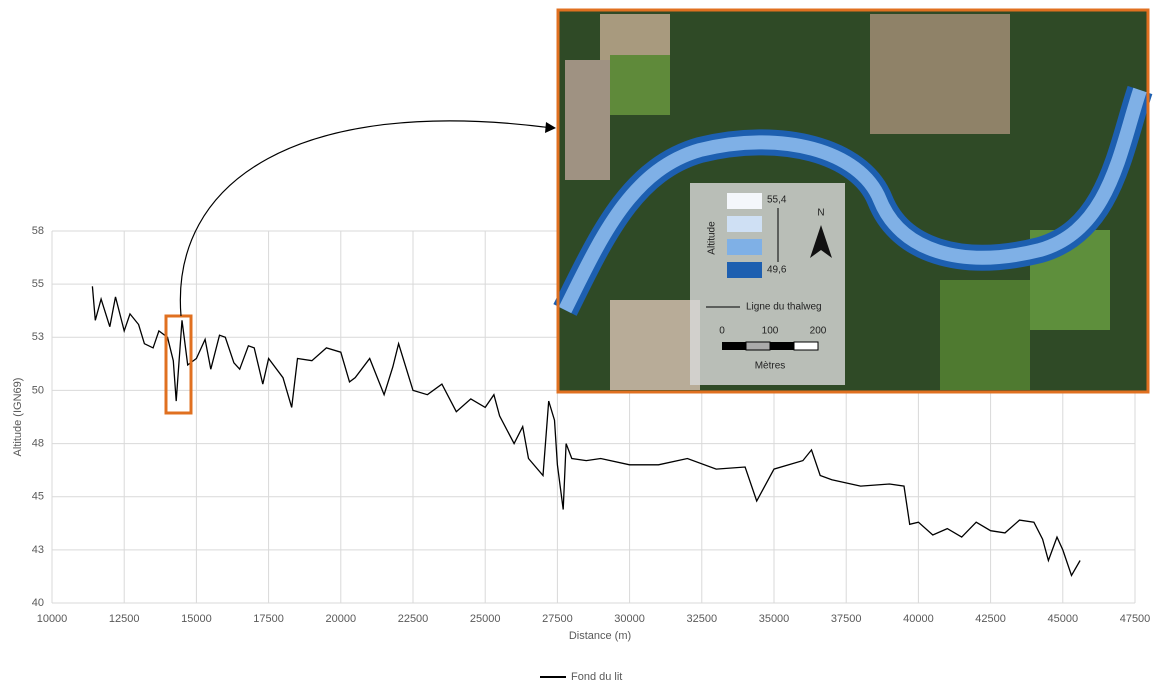 The height and width of the screenshot is (681, 1160). Describe the element at coordinates (178, 364) in the screenshot. I see `highlight-box` at that location.